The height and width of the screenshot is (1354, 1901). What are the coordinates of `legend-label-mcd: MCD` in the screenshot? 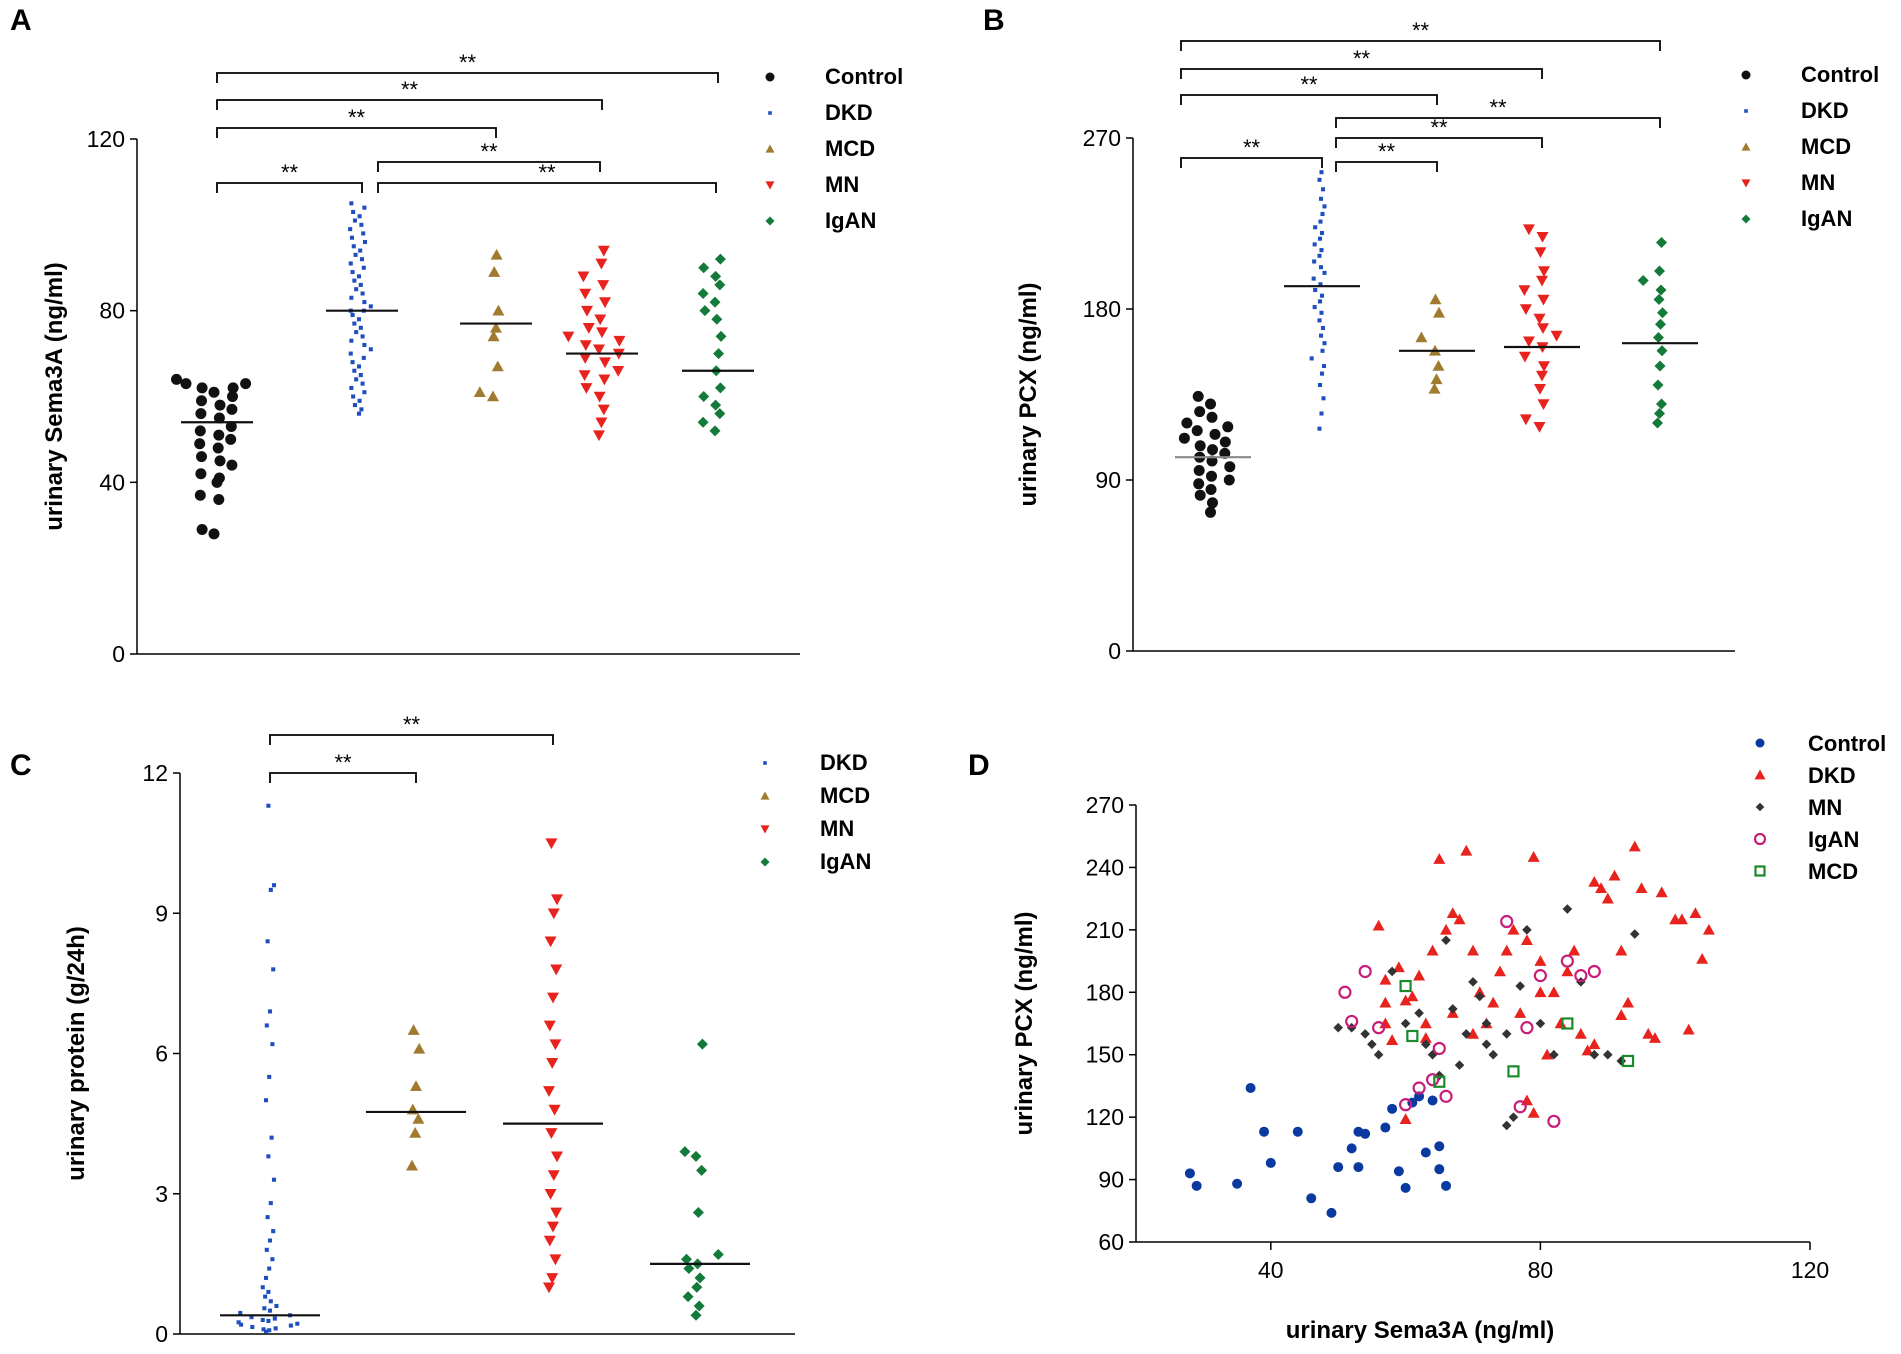 It's located at (845, 795).